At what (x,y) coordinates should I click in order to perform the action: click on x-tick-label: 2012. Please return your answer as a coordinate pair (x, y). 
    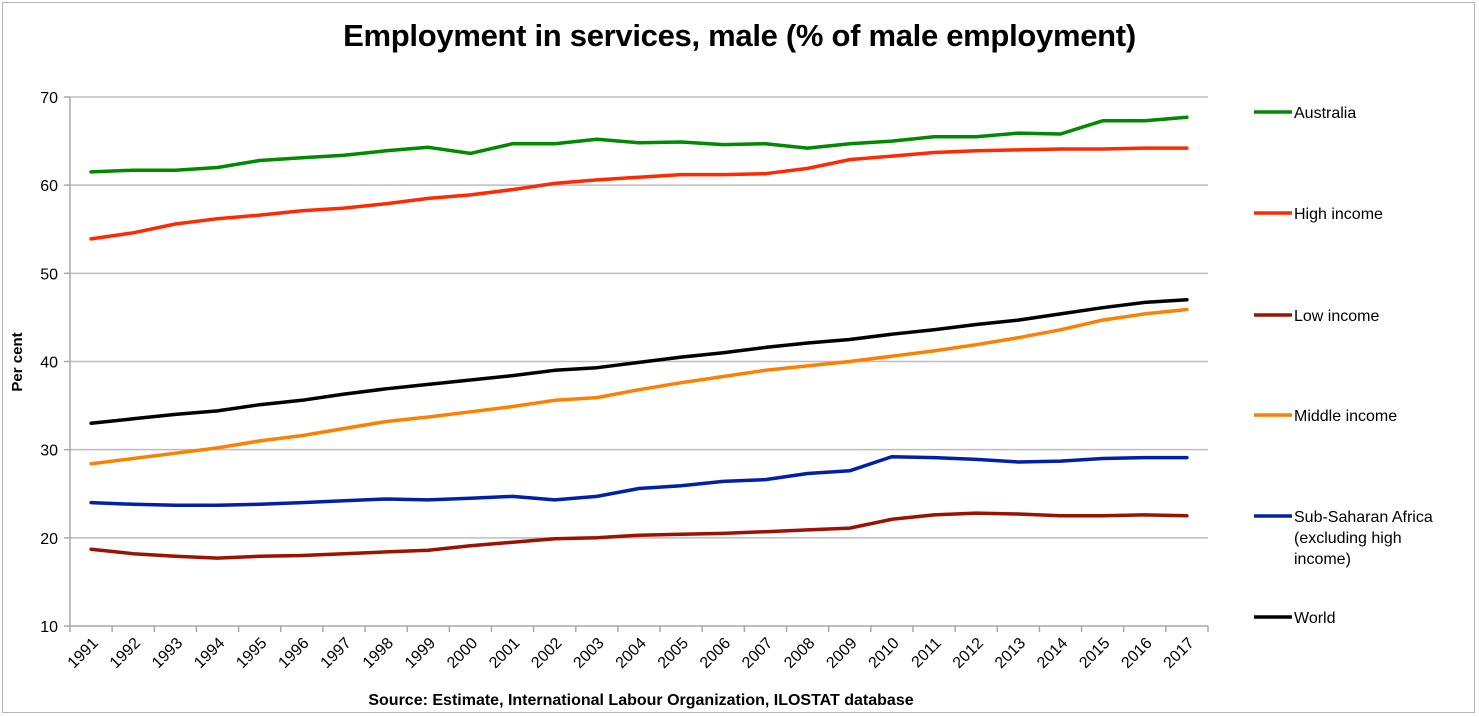
    Looking at the image, I should click on (968, 653).